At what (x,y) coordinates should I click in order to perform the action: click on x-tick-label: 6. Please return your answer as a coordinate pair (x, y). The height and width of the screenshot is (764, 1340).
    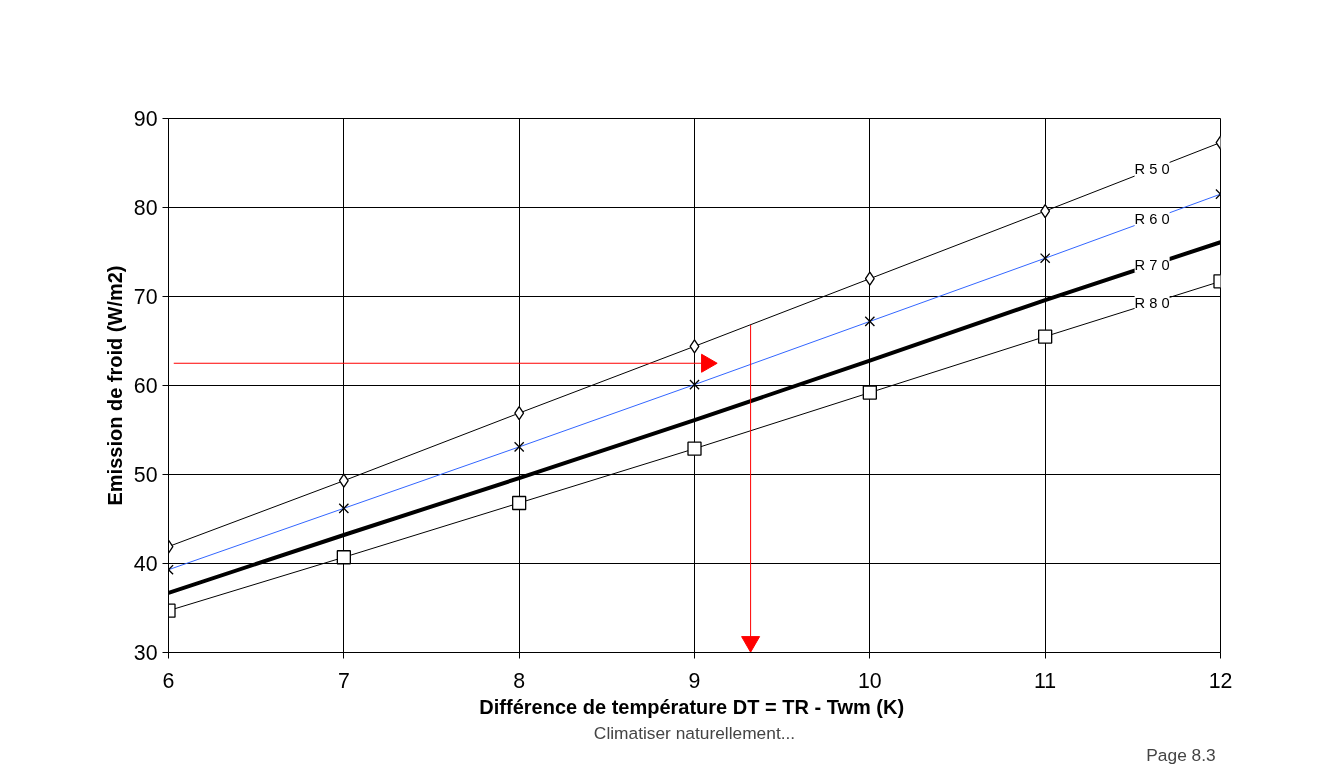
    Looking at the image, I should click on (168, 680).